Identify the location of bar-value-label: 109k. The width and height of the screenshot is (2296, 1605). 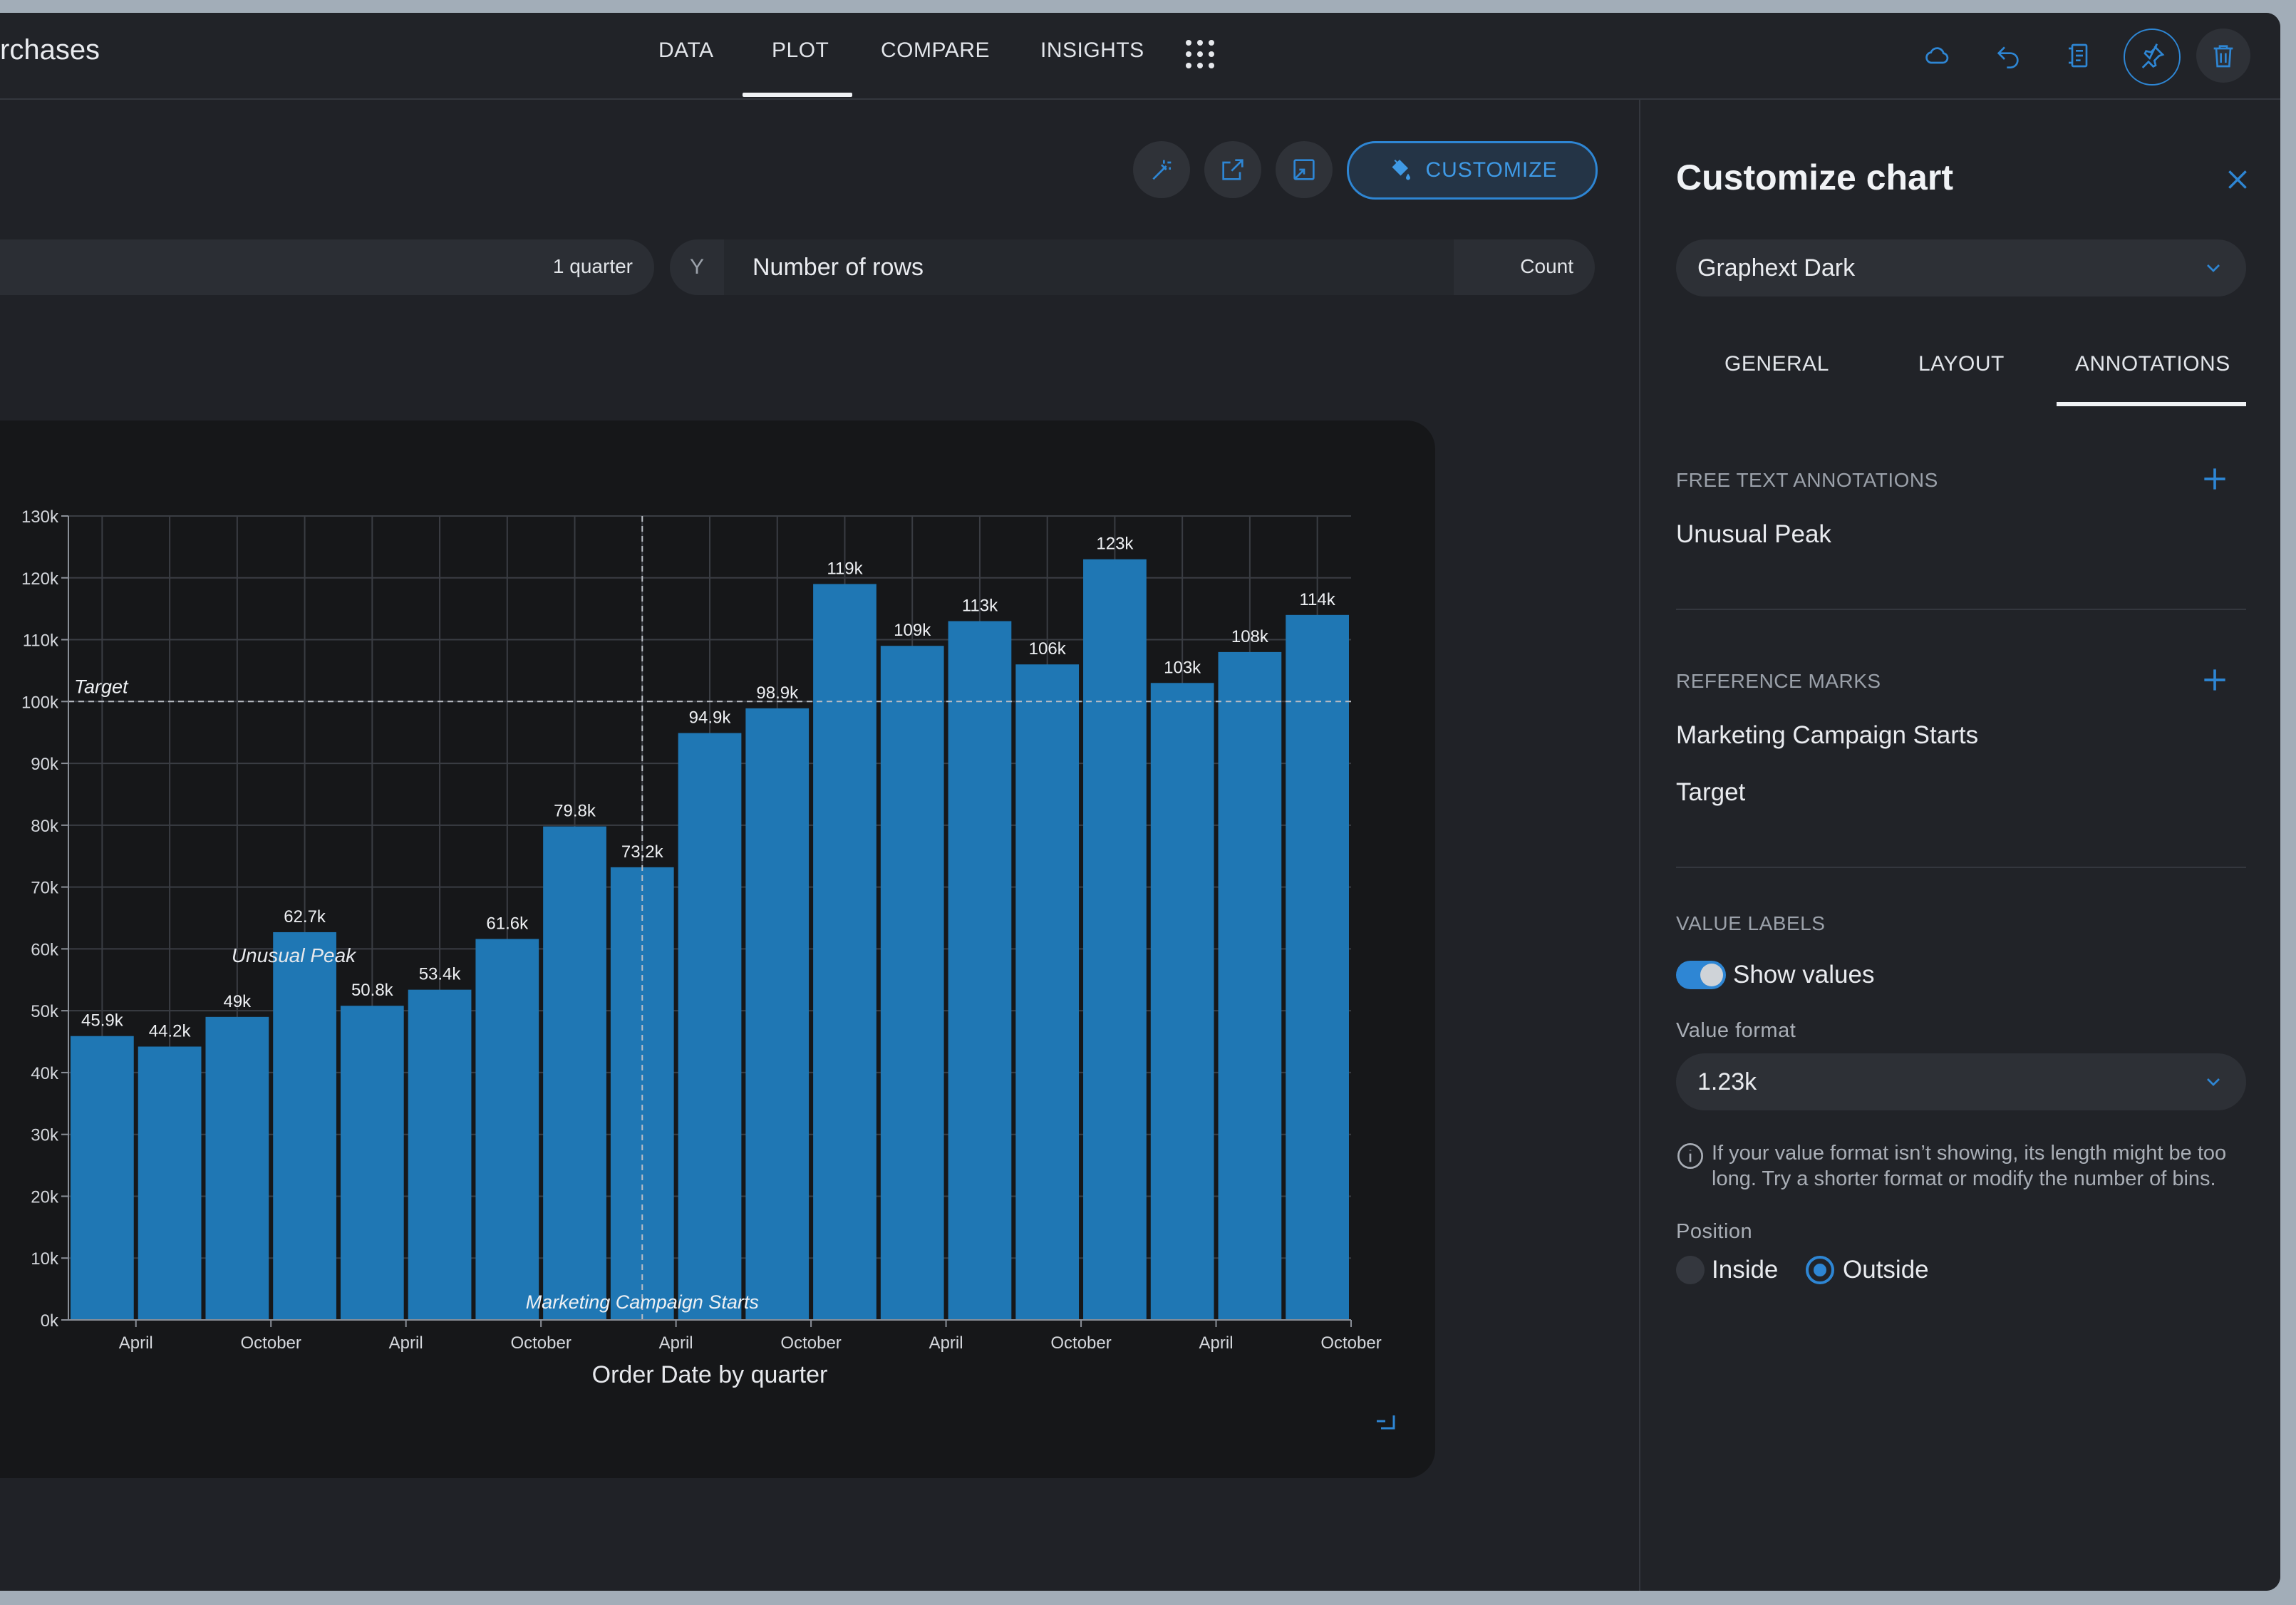
(913, 630).